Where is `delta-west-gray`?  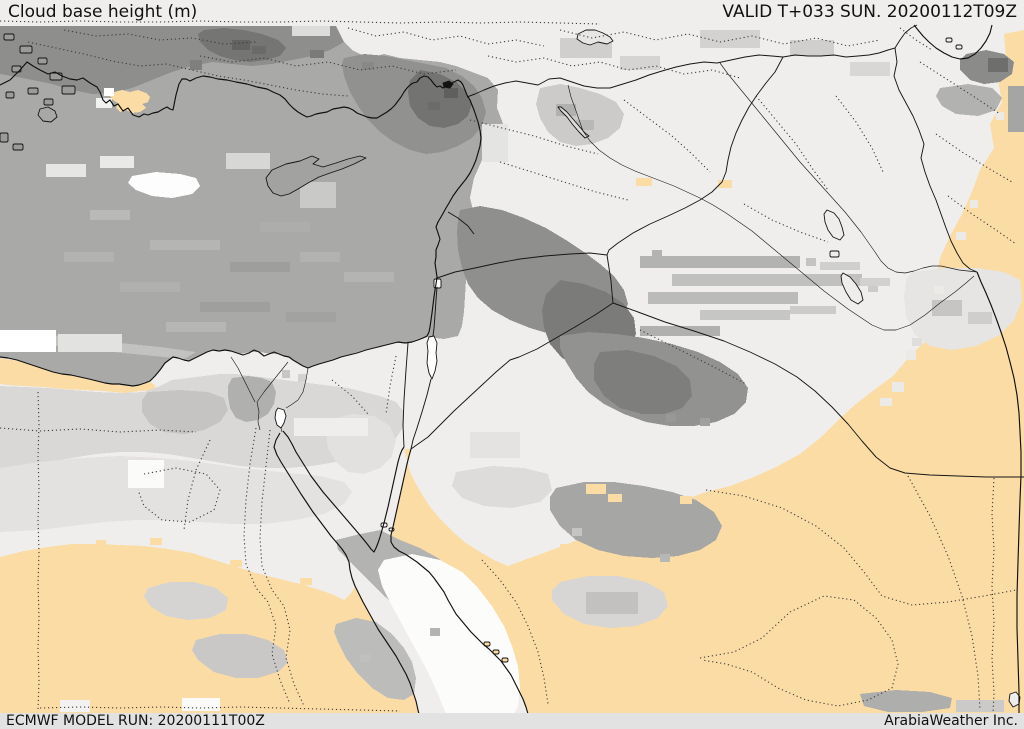 delta-west-gray is located at coordinates (185, 412).